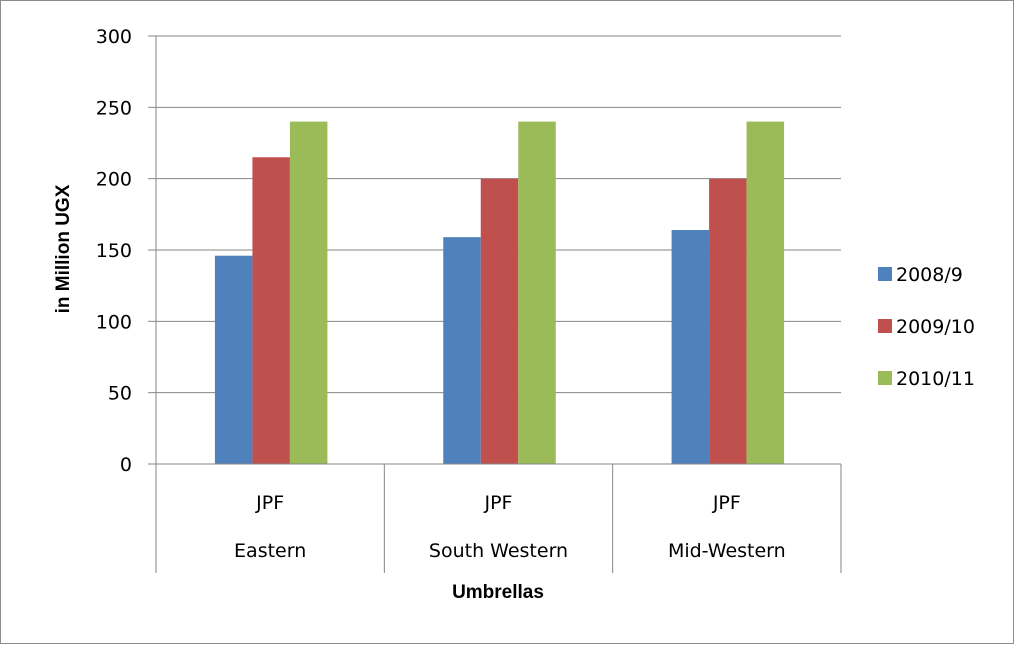  I want to click on y-tick-label: 200, so click(114, 180).